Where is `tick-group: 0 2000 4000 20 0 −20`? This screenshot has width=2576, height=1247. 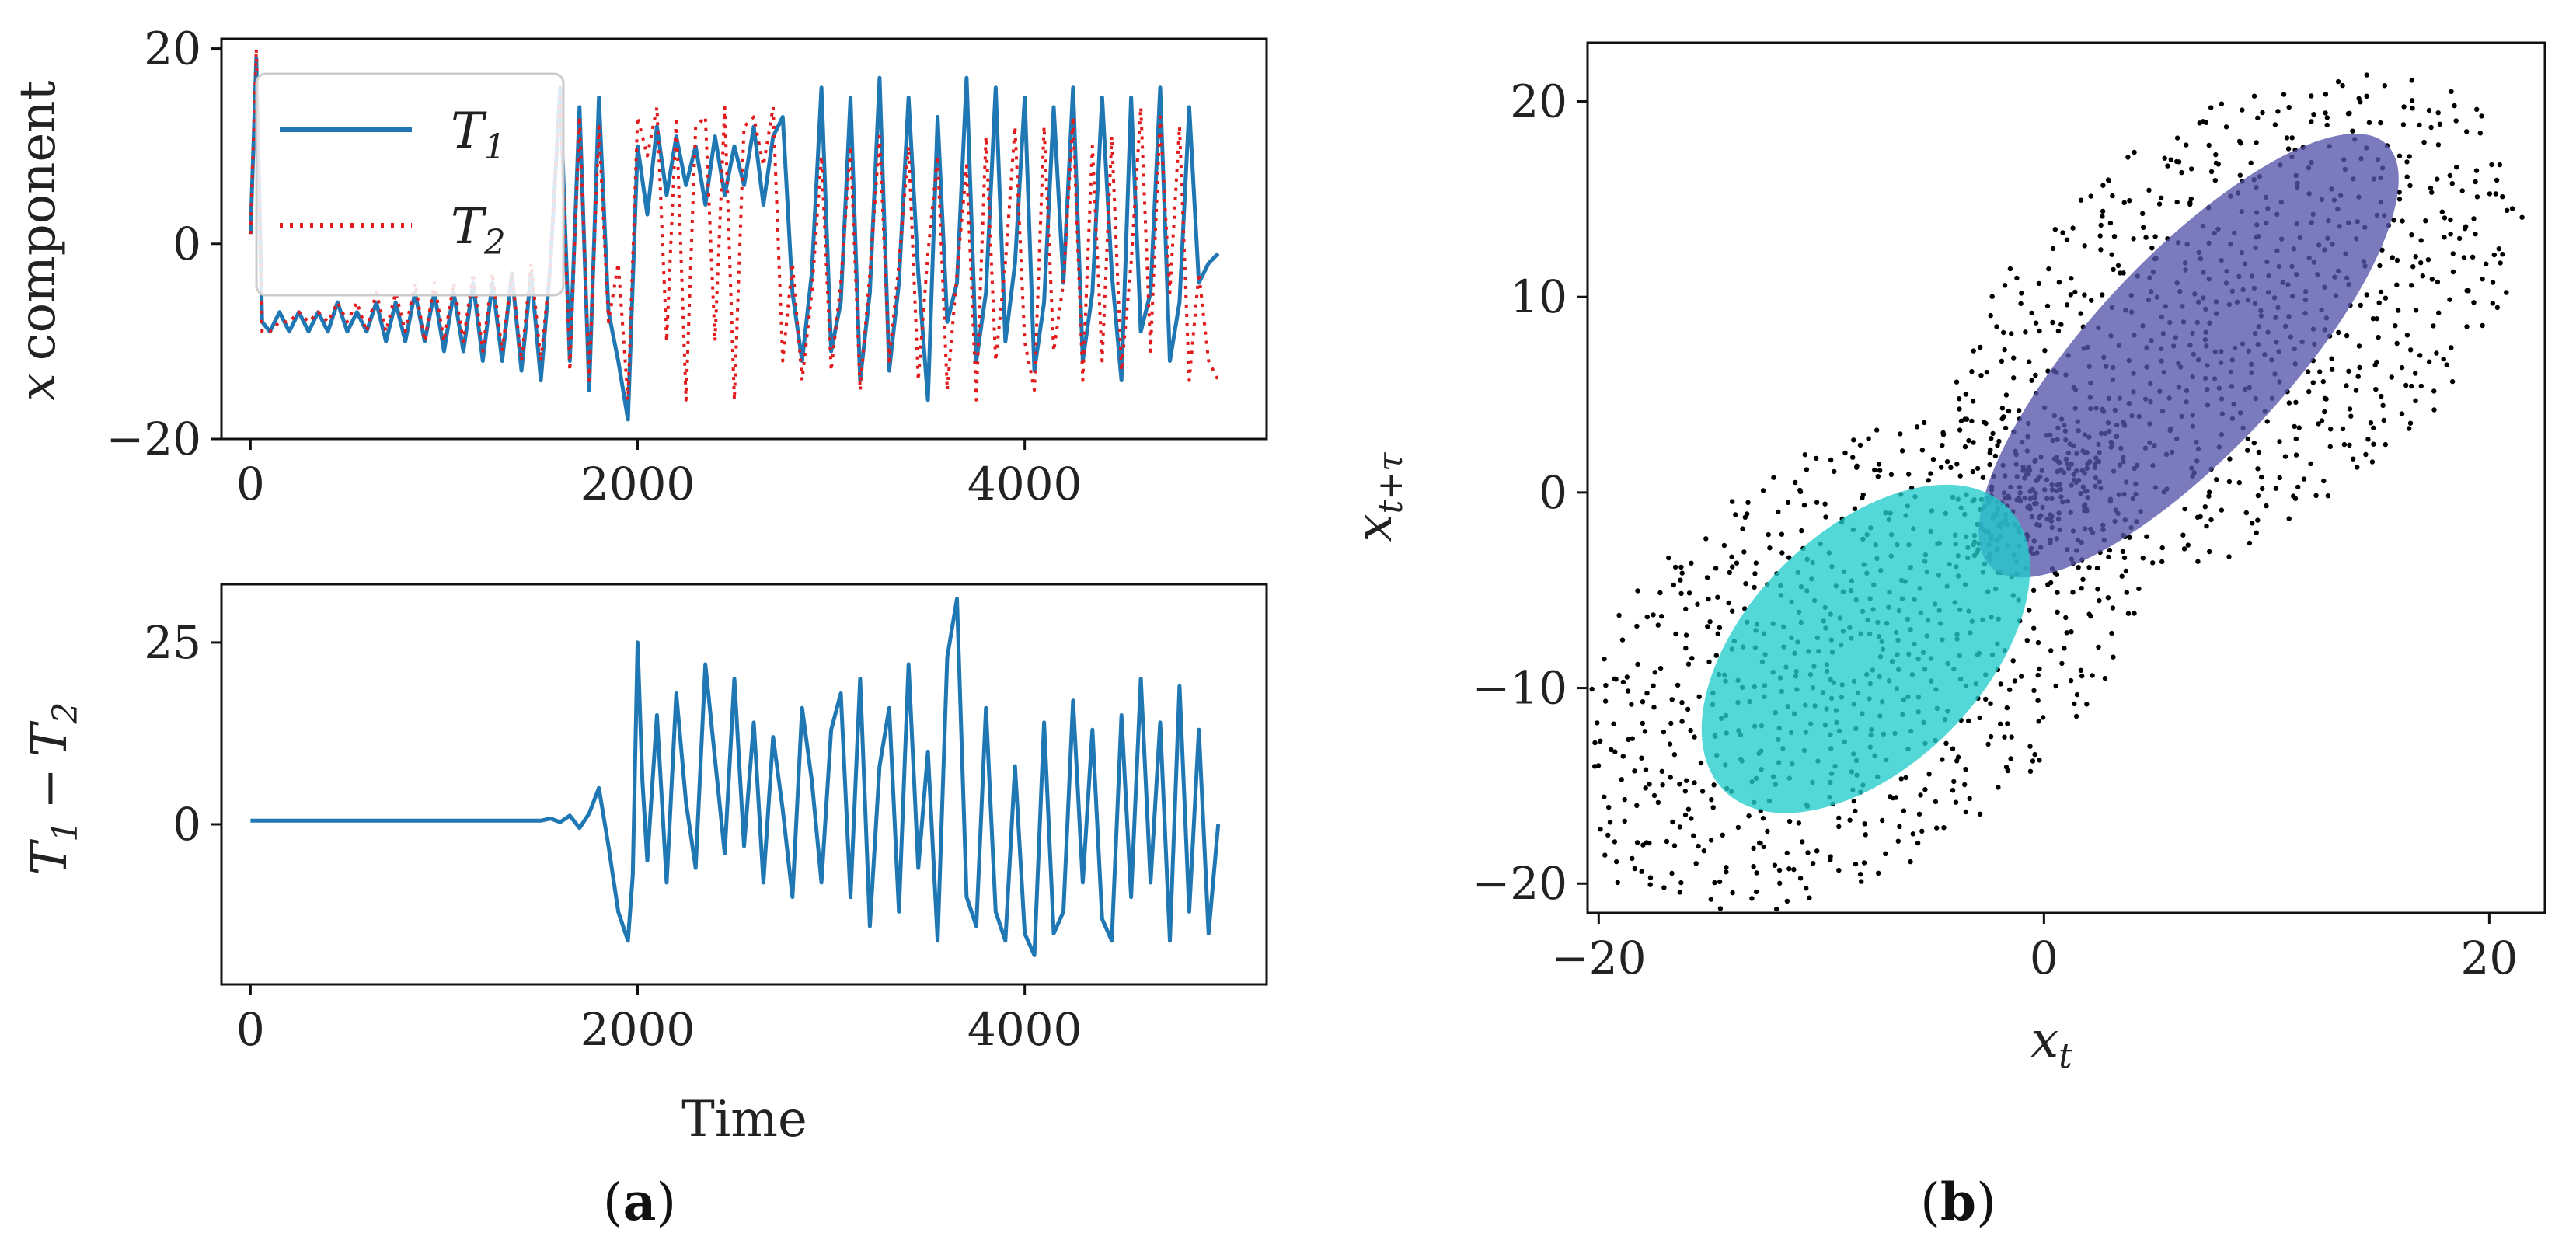 tick-group: 0 2000 4000 20 0 −20 is located at coordinates (594, 266).